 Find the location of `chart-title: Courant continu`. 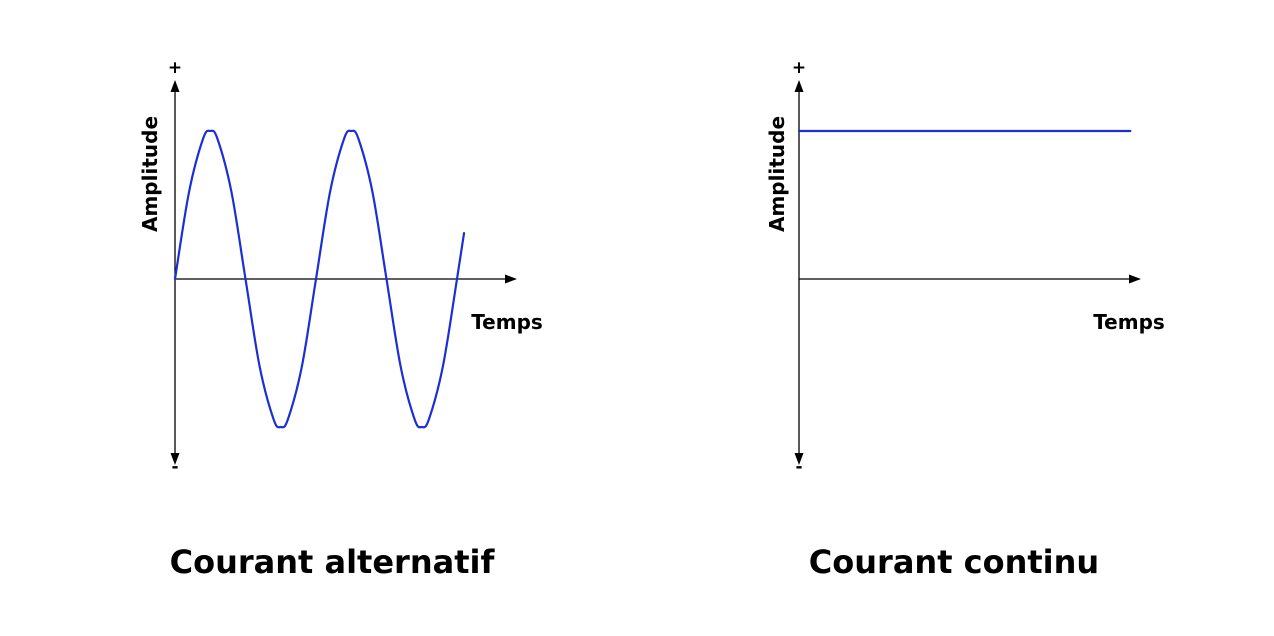

chart-title: Courant continu is located at coordinates (954, 562).